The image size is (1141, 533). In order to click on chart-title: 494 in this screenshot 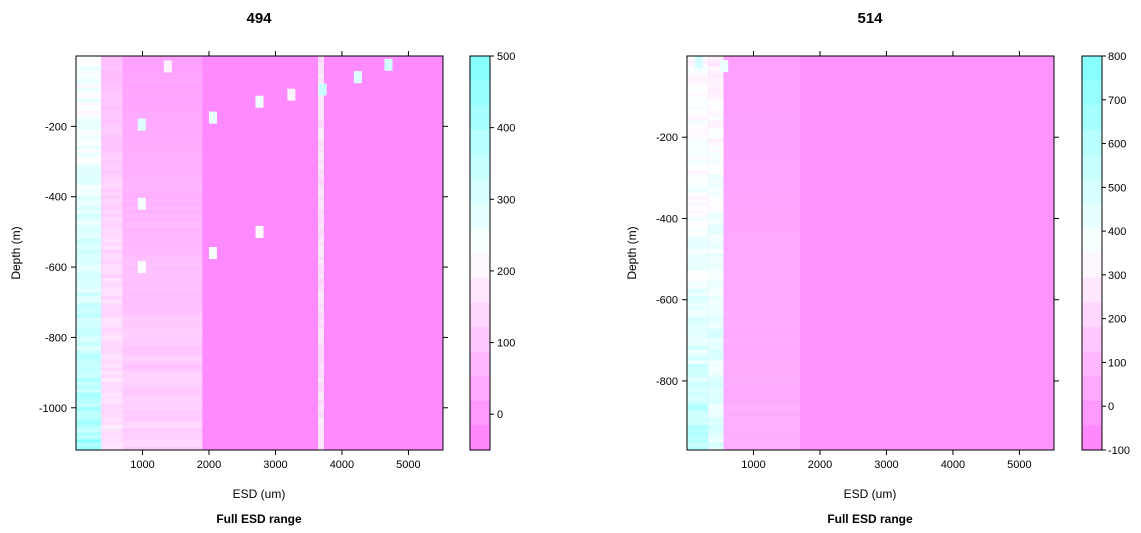, I will do `click(259, 18)`.